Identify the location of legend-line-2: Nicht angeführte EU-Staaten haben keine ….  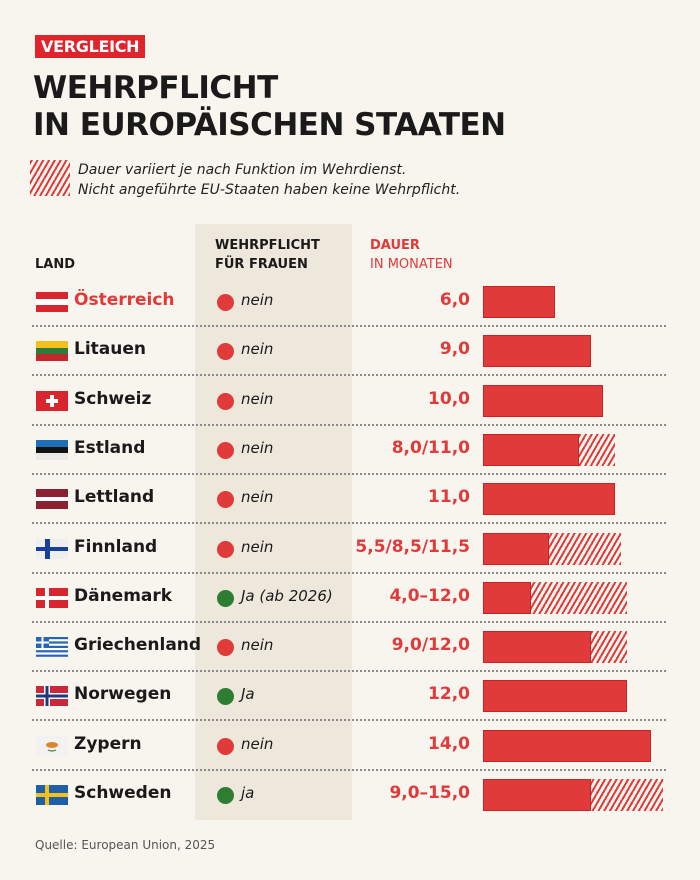
(269, 190).